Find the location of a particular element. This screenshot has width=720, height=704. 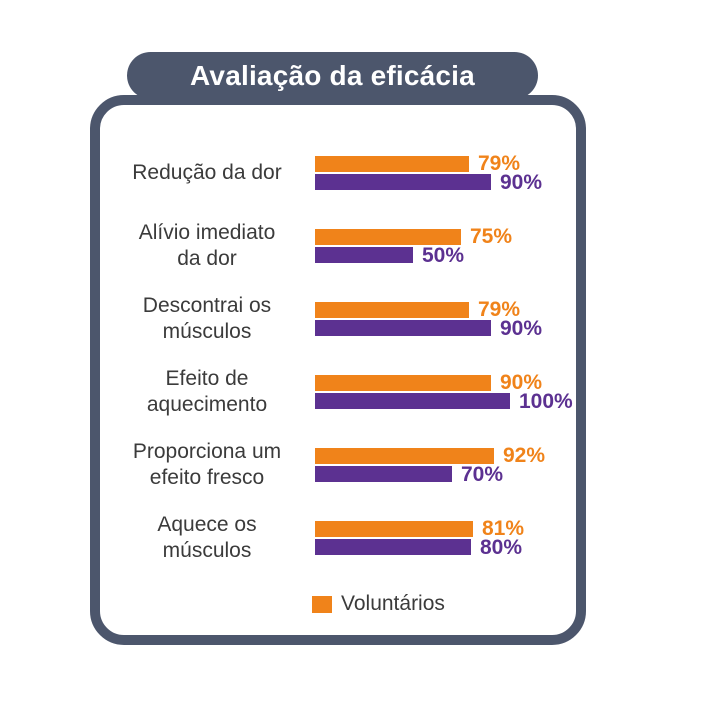

category-label-0: Redução da dor is located at coordinates (207, 173).